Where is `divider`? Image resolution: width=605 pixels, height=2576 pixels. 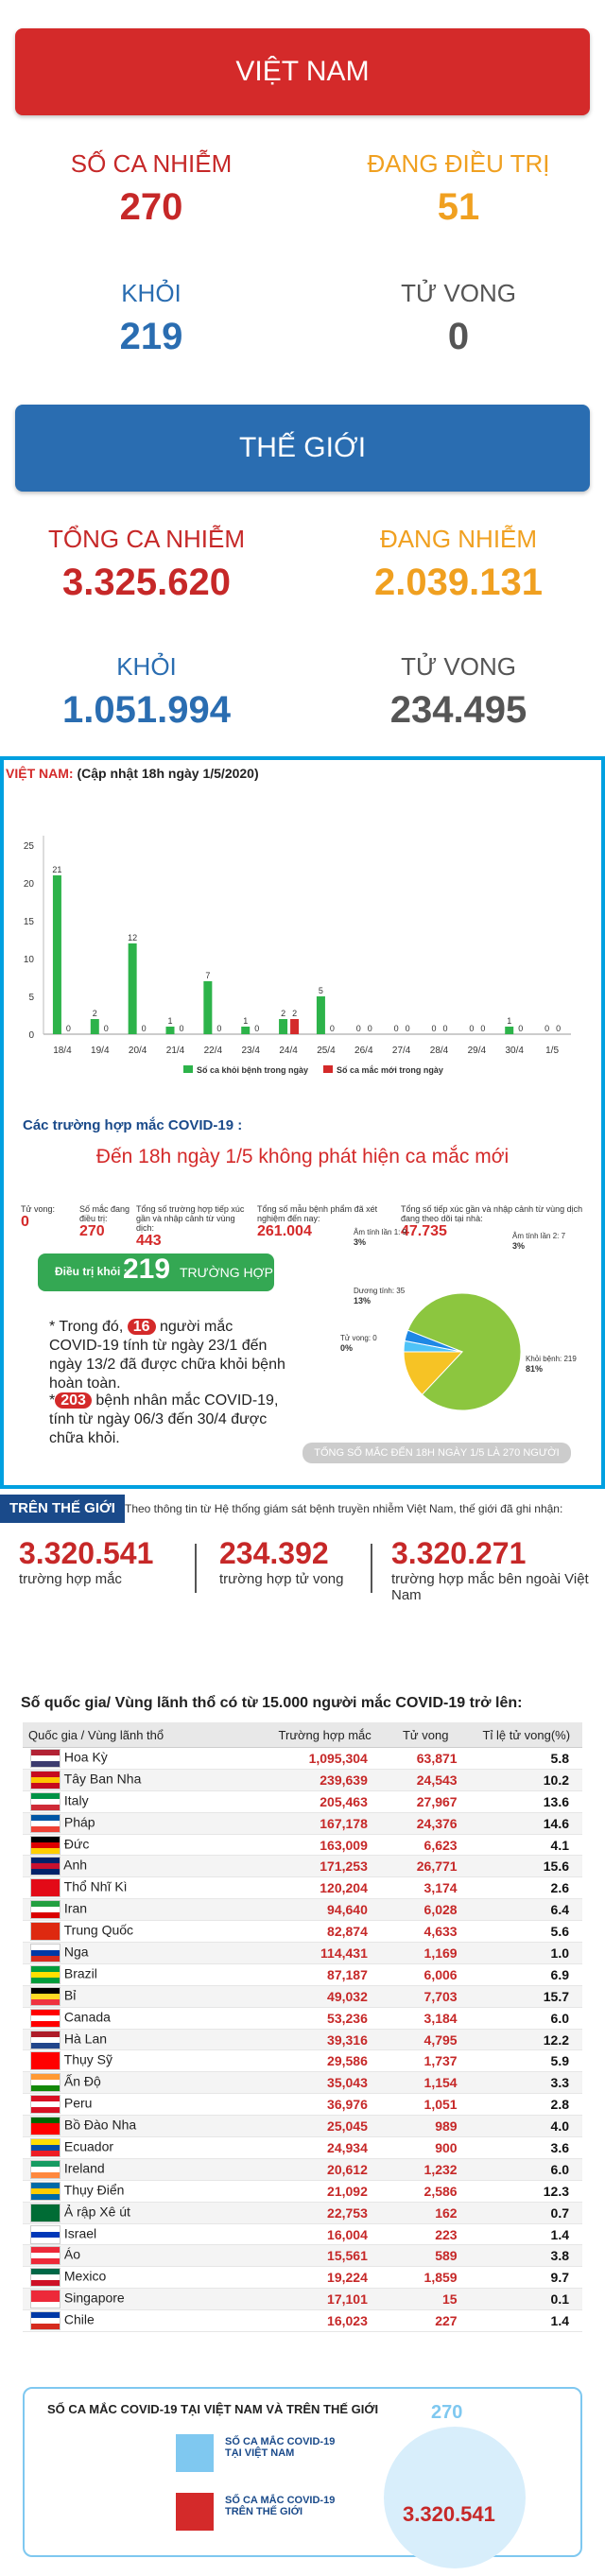 divider is located at coordinates (371, 1568).